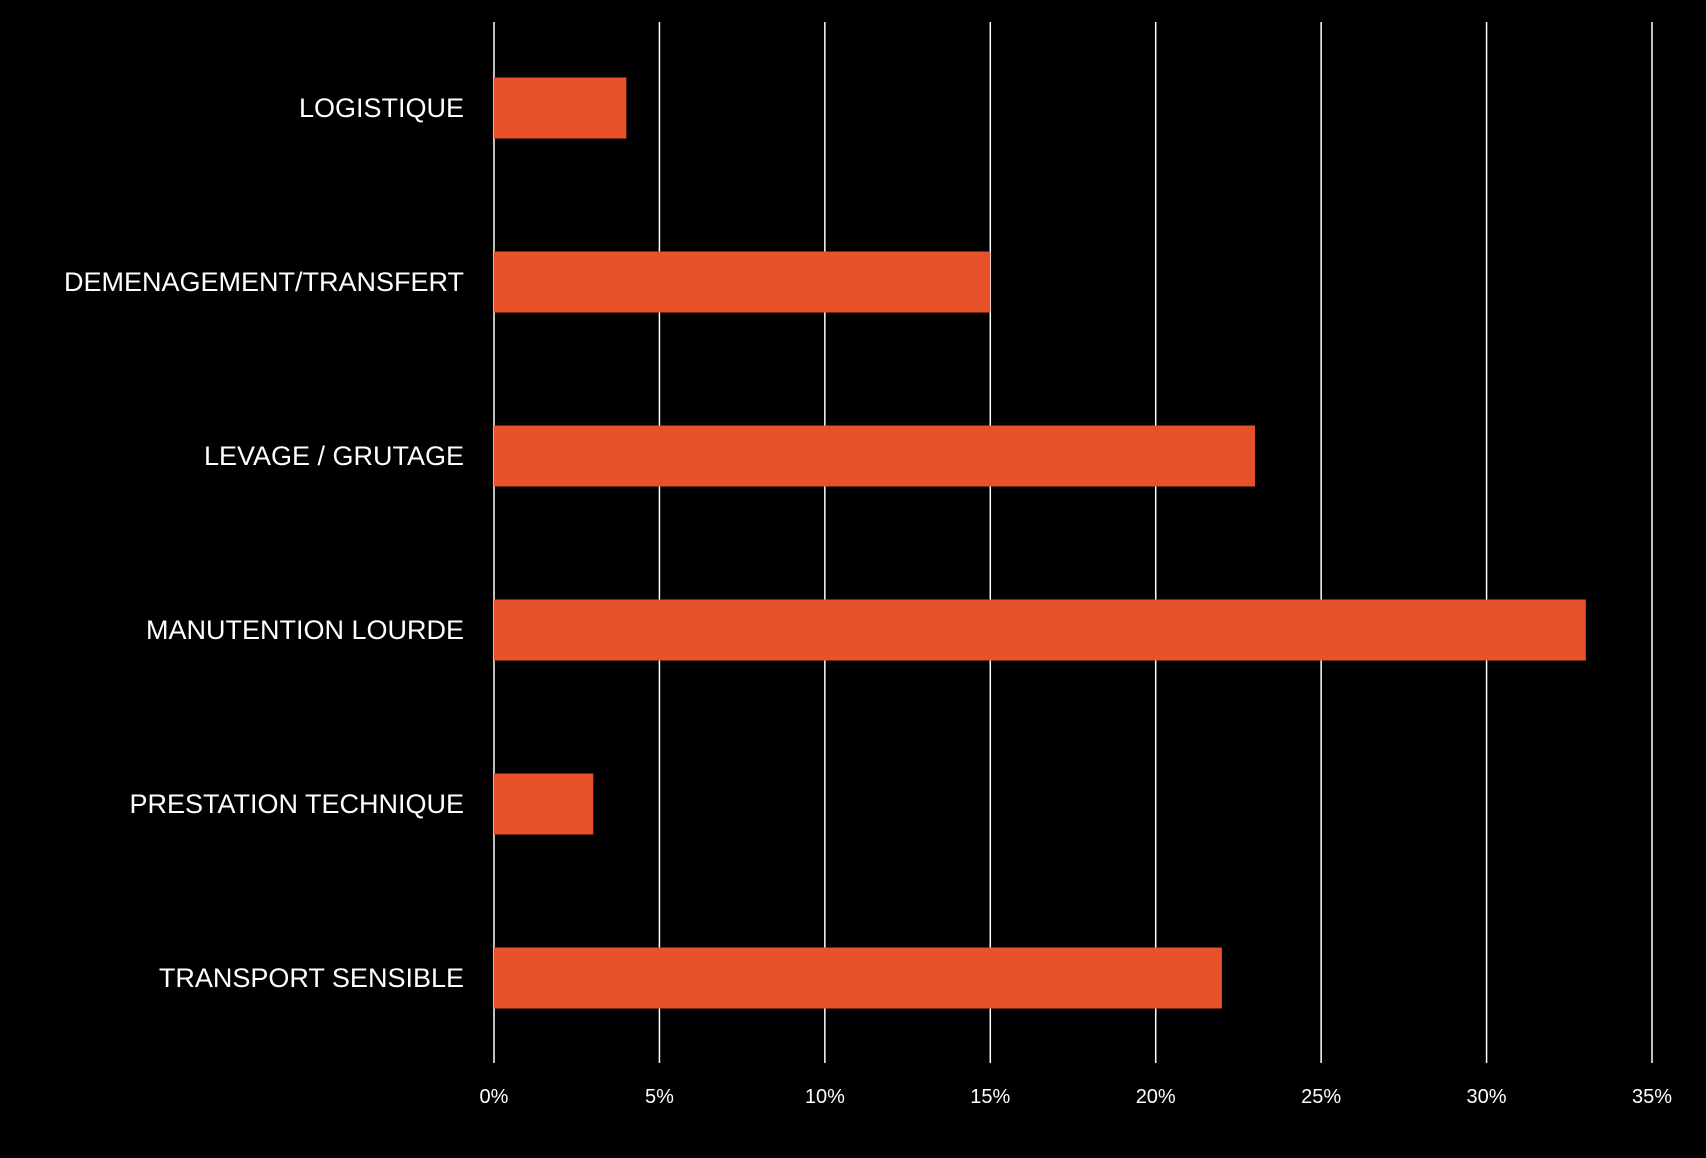  What do you see at coordinates (296, 804) in the screenshot?
I see `category-label: PRESTATION TECHNIQUE` at bounding box center [296, 804].